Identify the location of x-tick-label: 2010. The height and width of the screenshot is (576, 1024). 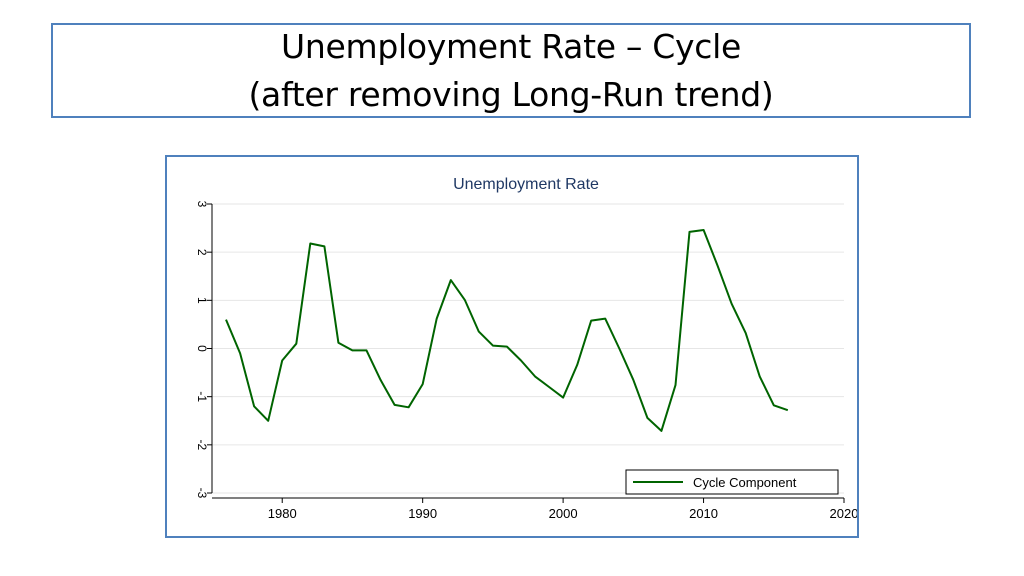
(703, 513).